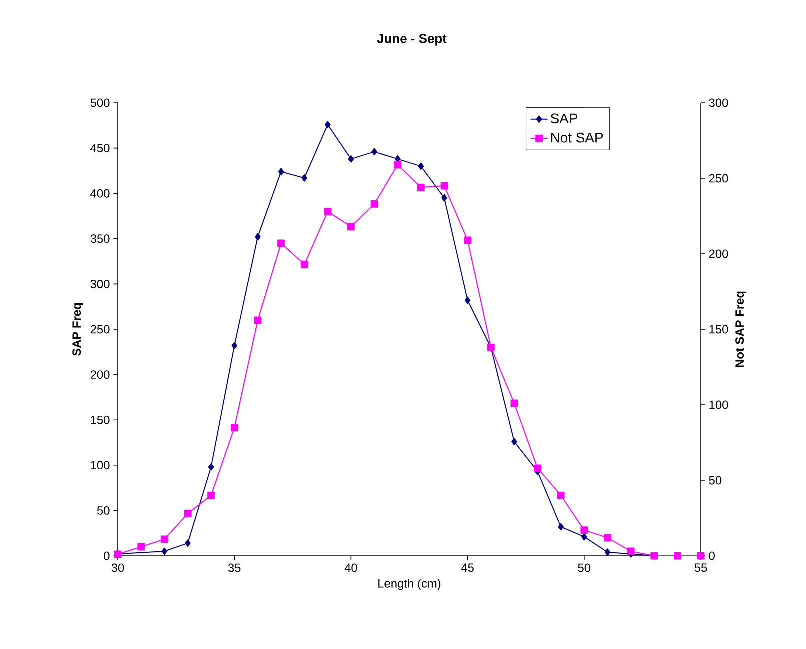 This screenshot has height=649, width=806. I want to click on x-tick-label: 50, so click(584, 568).